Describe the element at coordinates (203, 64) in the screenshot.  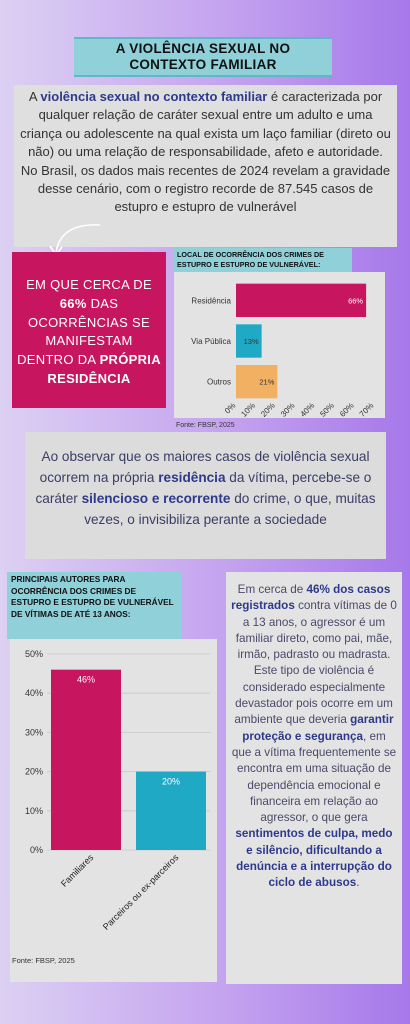
I see `title-line-2: CONTEXTO FAMILIAR` at that location.